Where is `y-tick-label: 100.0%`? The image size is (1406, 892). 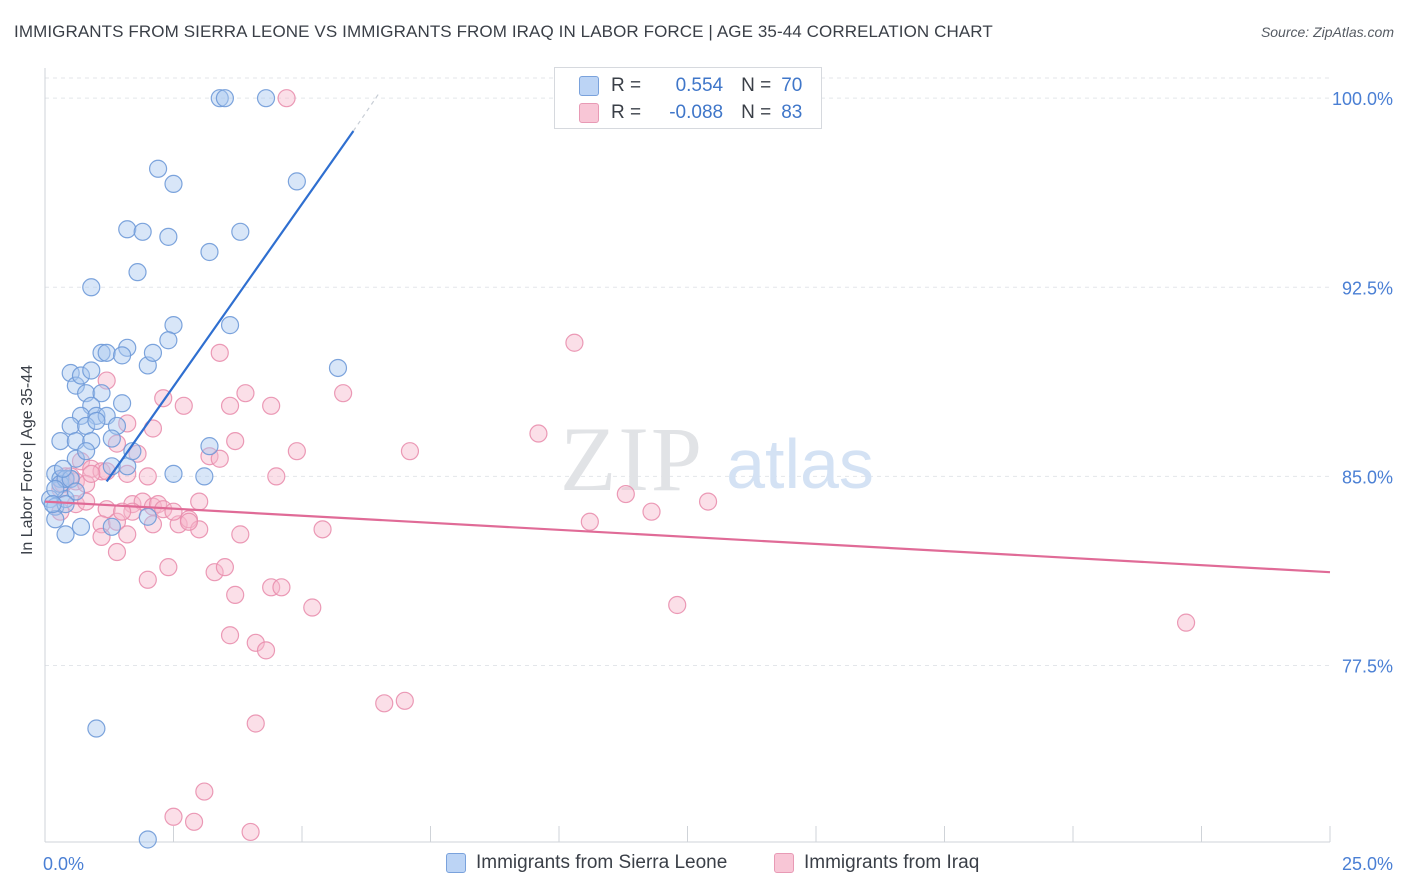 y-tick-label: 100.0% is located at coordinates (1362, 99).